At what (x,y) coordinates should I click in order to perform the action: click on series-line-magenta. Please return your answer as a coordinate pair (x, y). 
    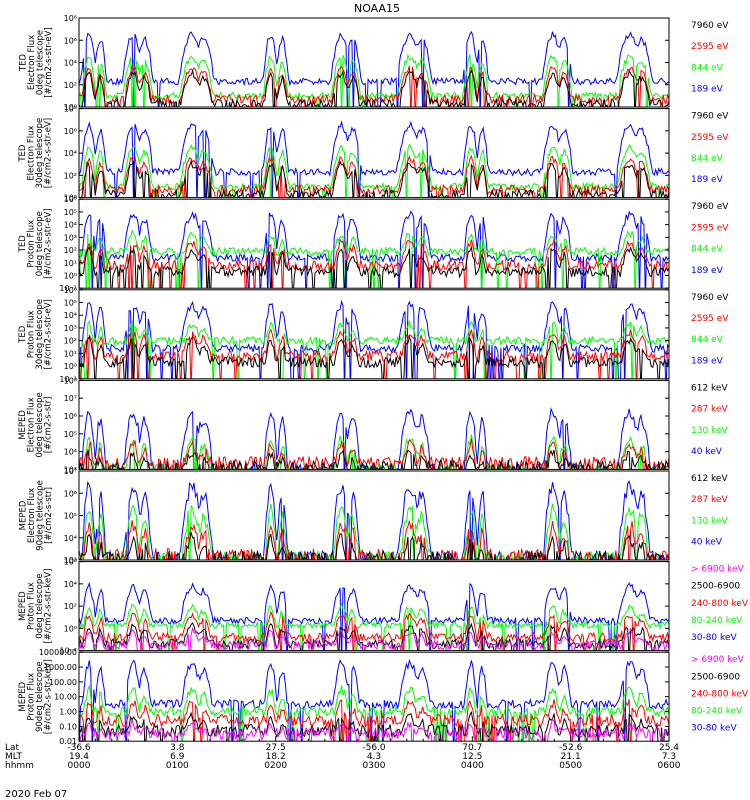
    Looking at the image, I should click on (374, 639).